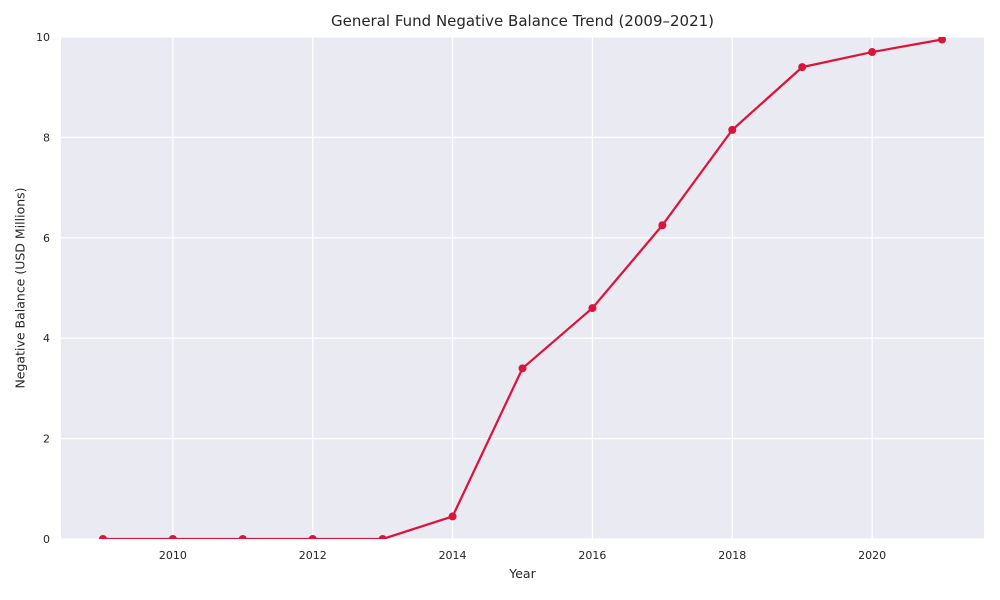  Describe the element at coordinates (46, 439) in the screenshot. I see `y-tick-label: 2` at that location.